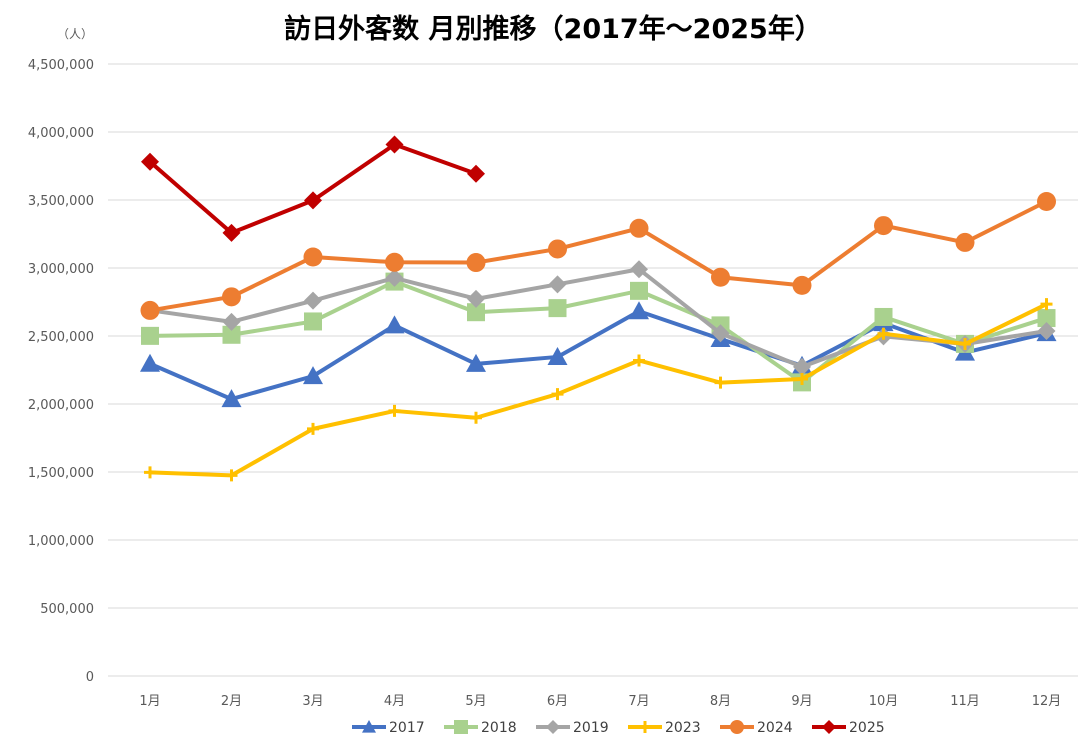  What do you see at coordinates (61, 201) in the screenshot?
I see `y-tick-label: 3,500,000` at bounding box center [61, 201].